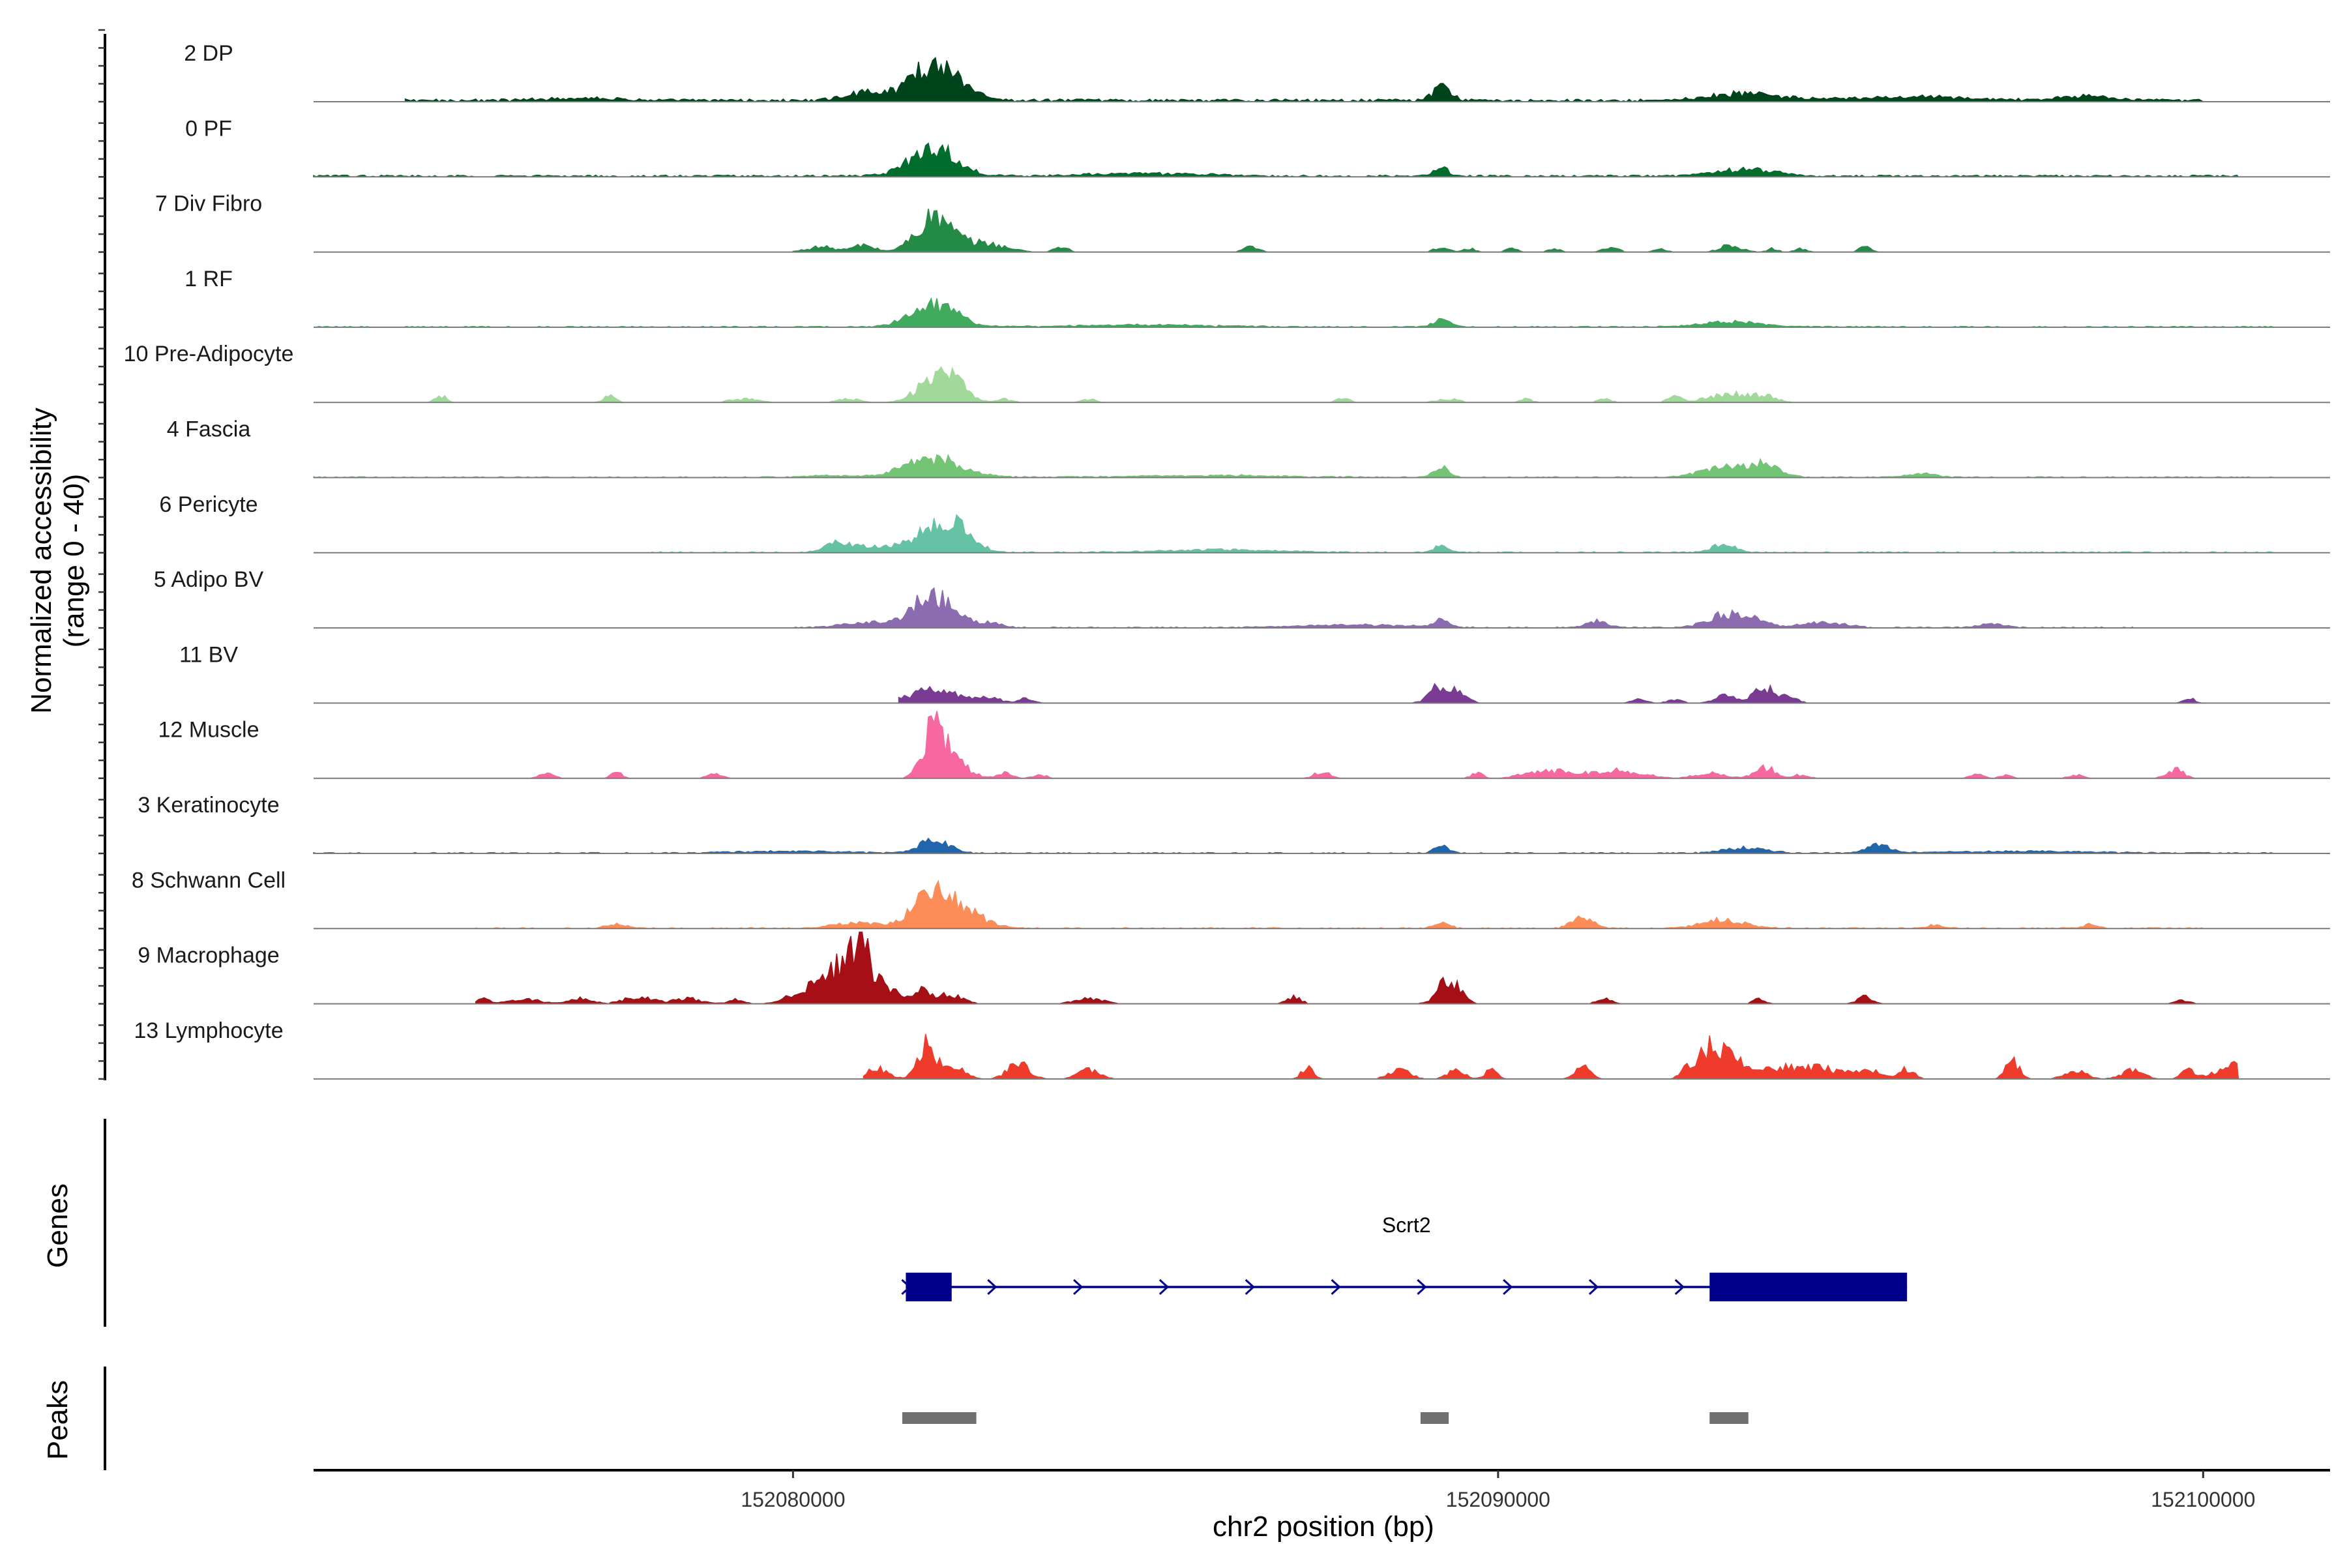 The image size is (2347, 1568). I want to click on y-axis-range-label: (range 0 - 40), so click(74, 561).